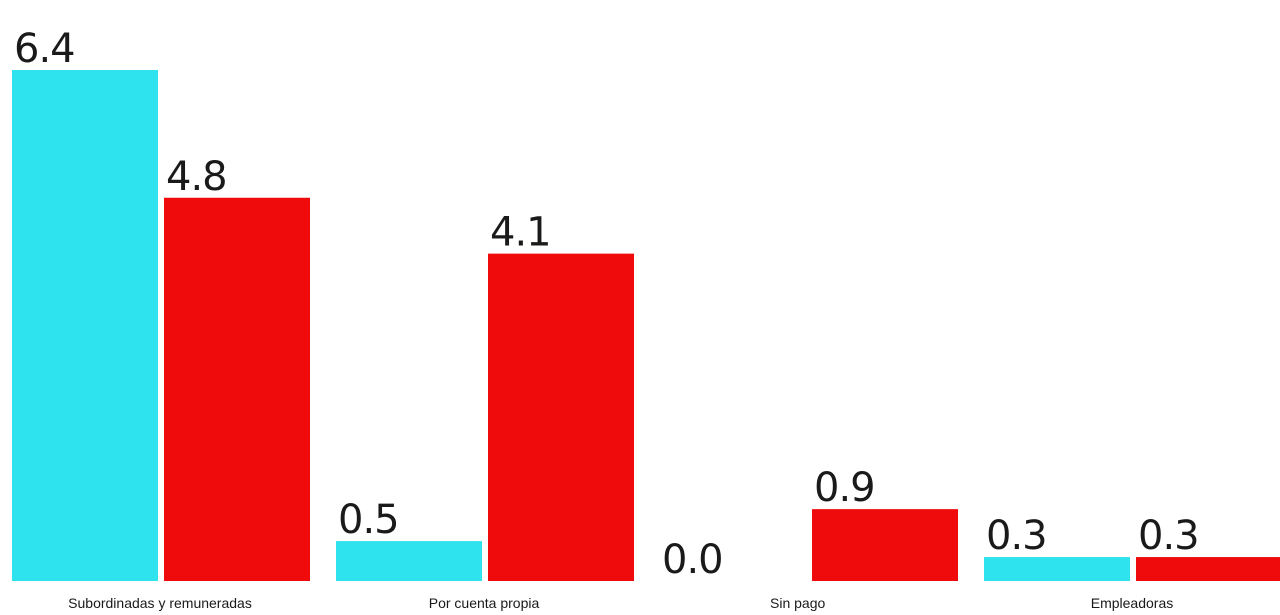 This screenshot has width=1280, height=615. Describe the element at coordinates (1016, 536) in the screenshot. I see `value-label-0-3: 0.3` at that location.